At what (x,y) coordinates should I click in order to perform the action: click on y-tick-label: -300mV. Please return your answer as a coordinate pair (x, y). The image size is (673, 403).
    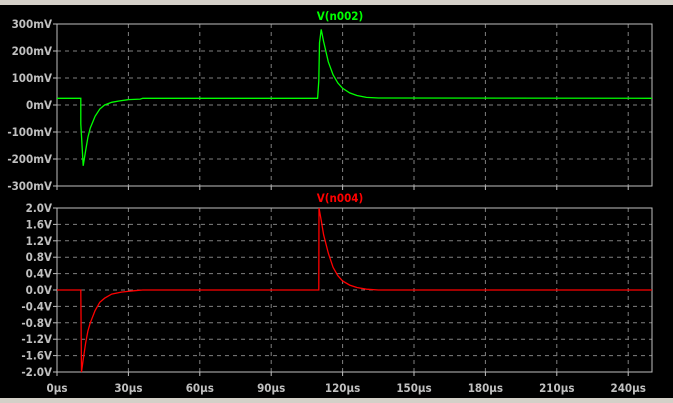
    Looking at the image, I should click on (29, 186).